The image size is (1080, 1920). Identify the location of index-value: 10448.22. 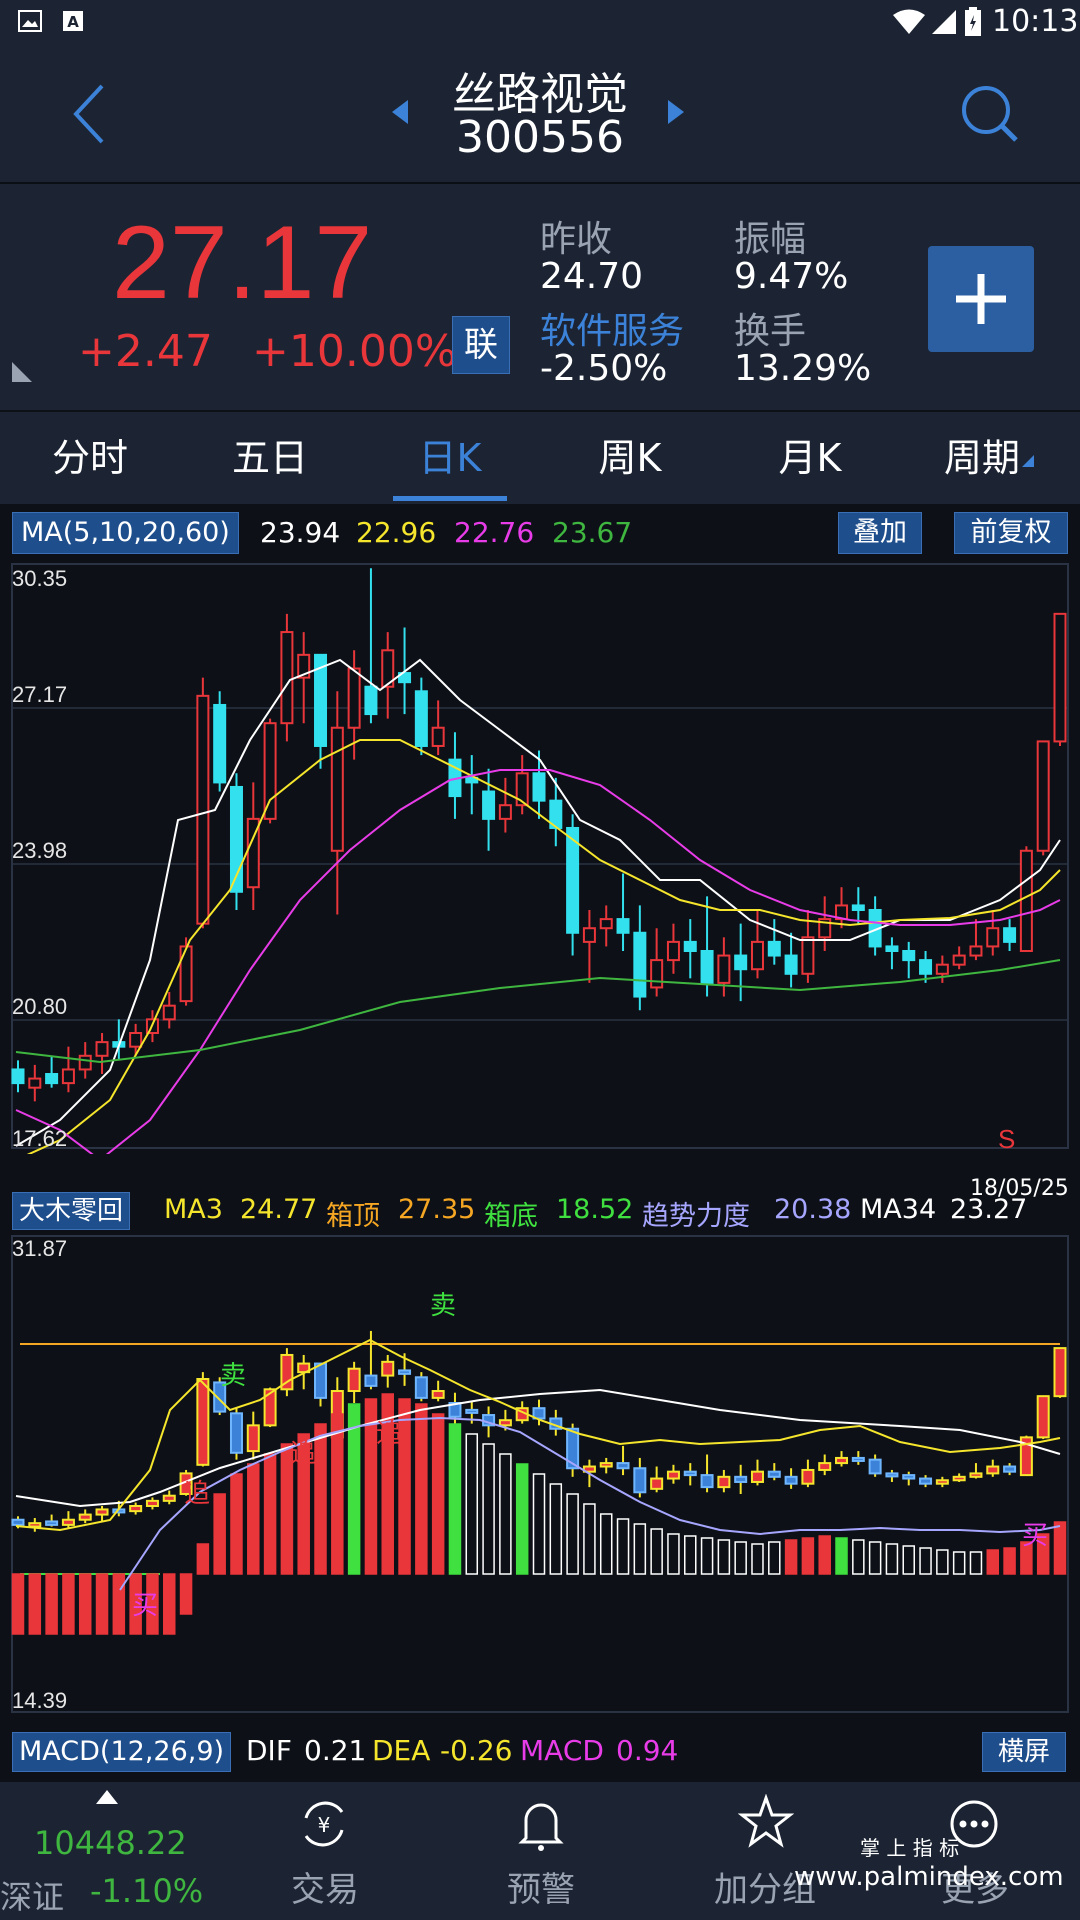
(110, 1843).